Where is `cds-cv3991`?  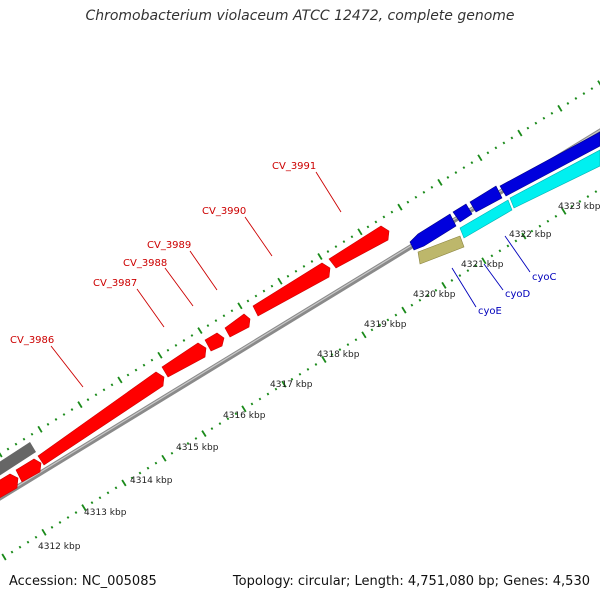 cds-cv3991 is located at coordinates (359, 247).